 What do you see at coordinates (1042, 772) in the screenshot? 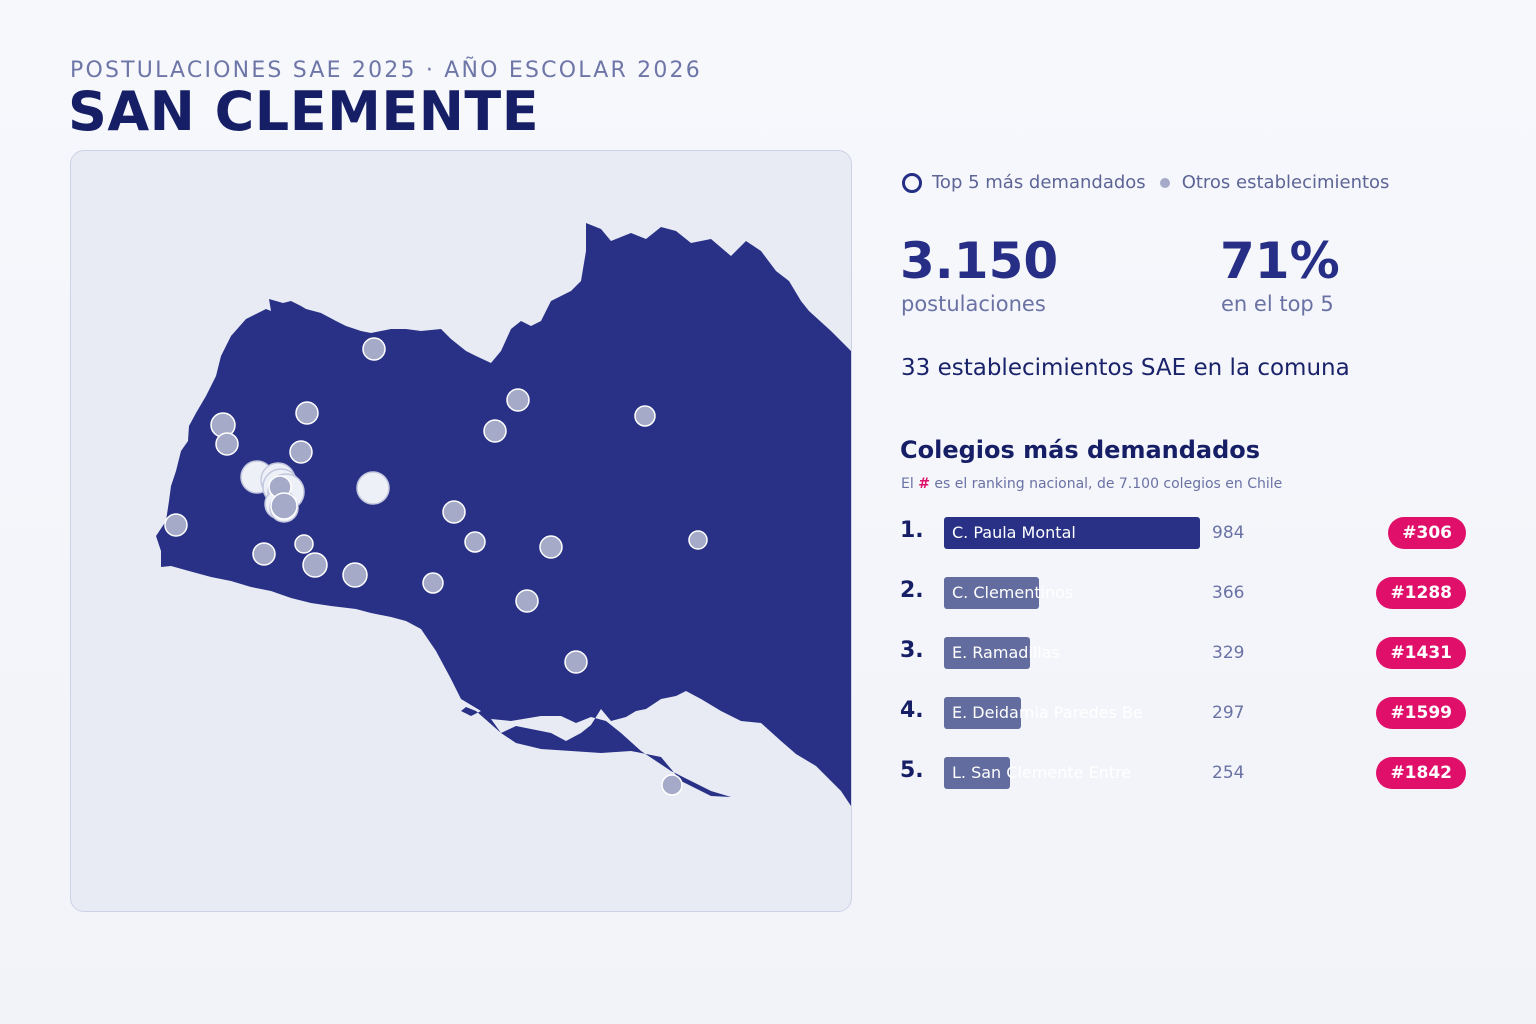
I see `bar-label: L. San Clemente Entre` at bounding box center [1042, 772].